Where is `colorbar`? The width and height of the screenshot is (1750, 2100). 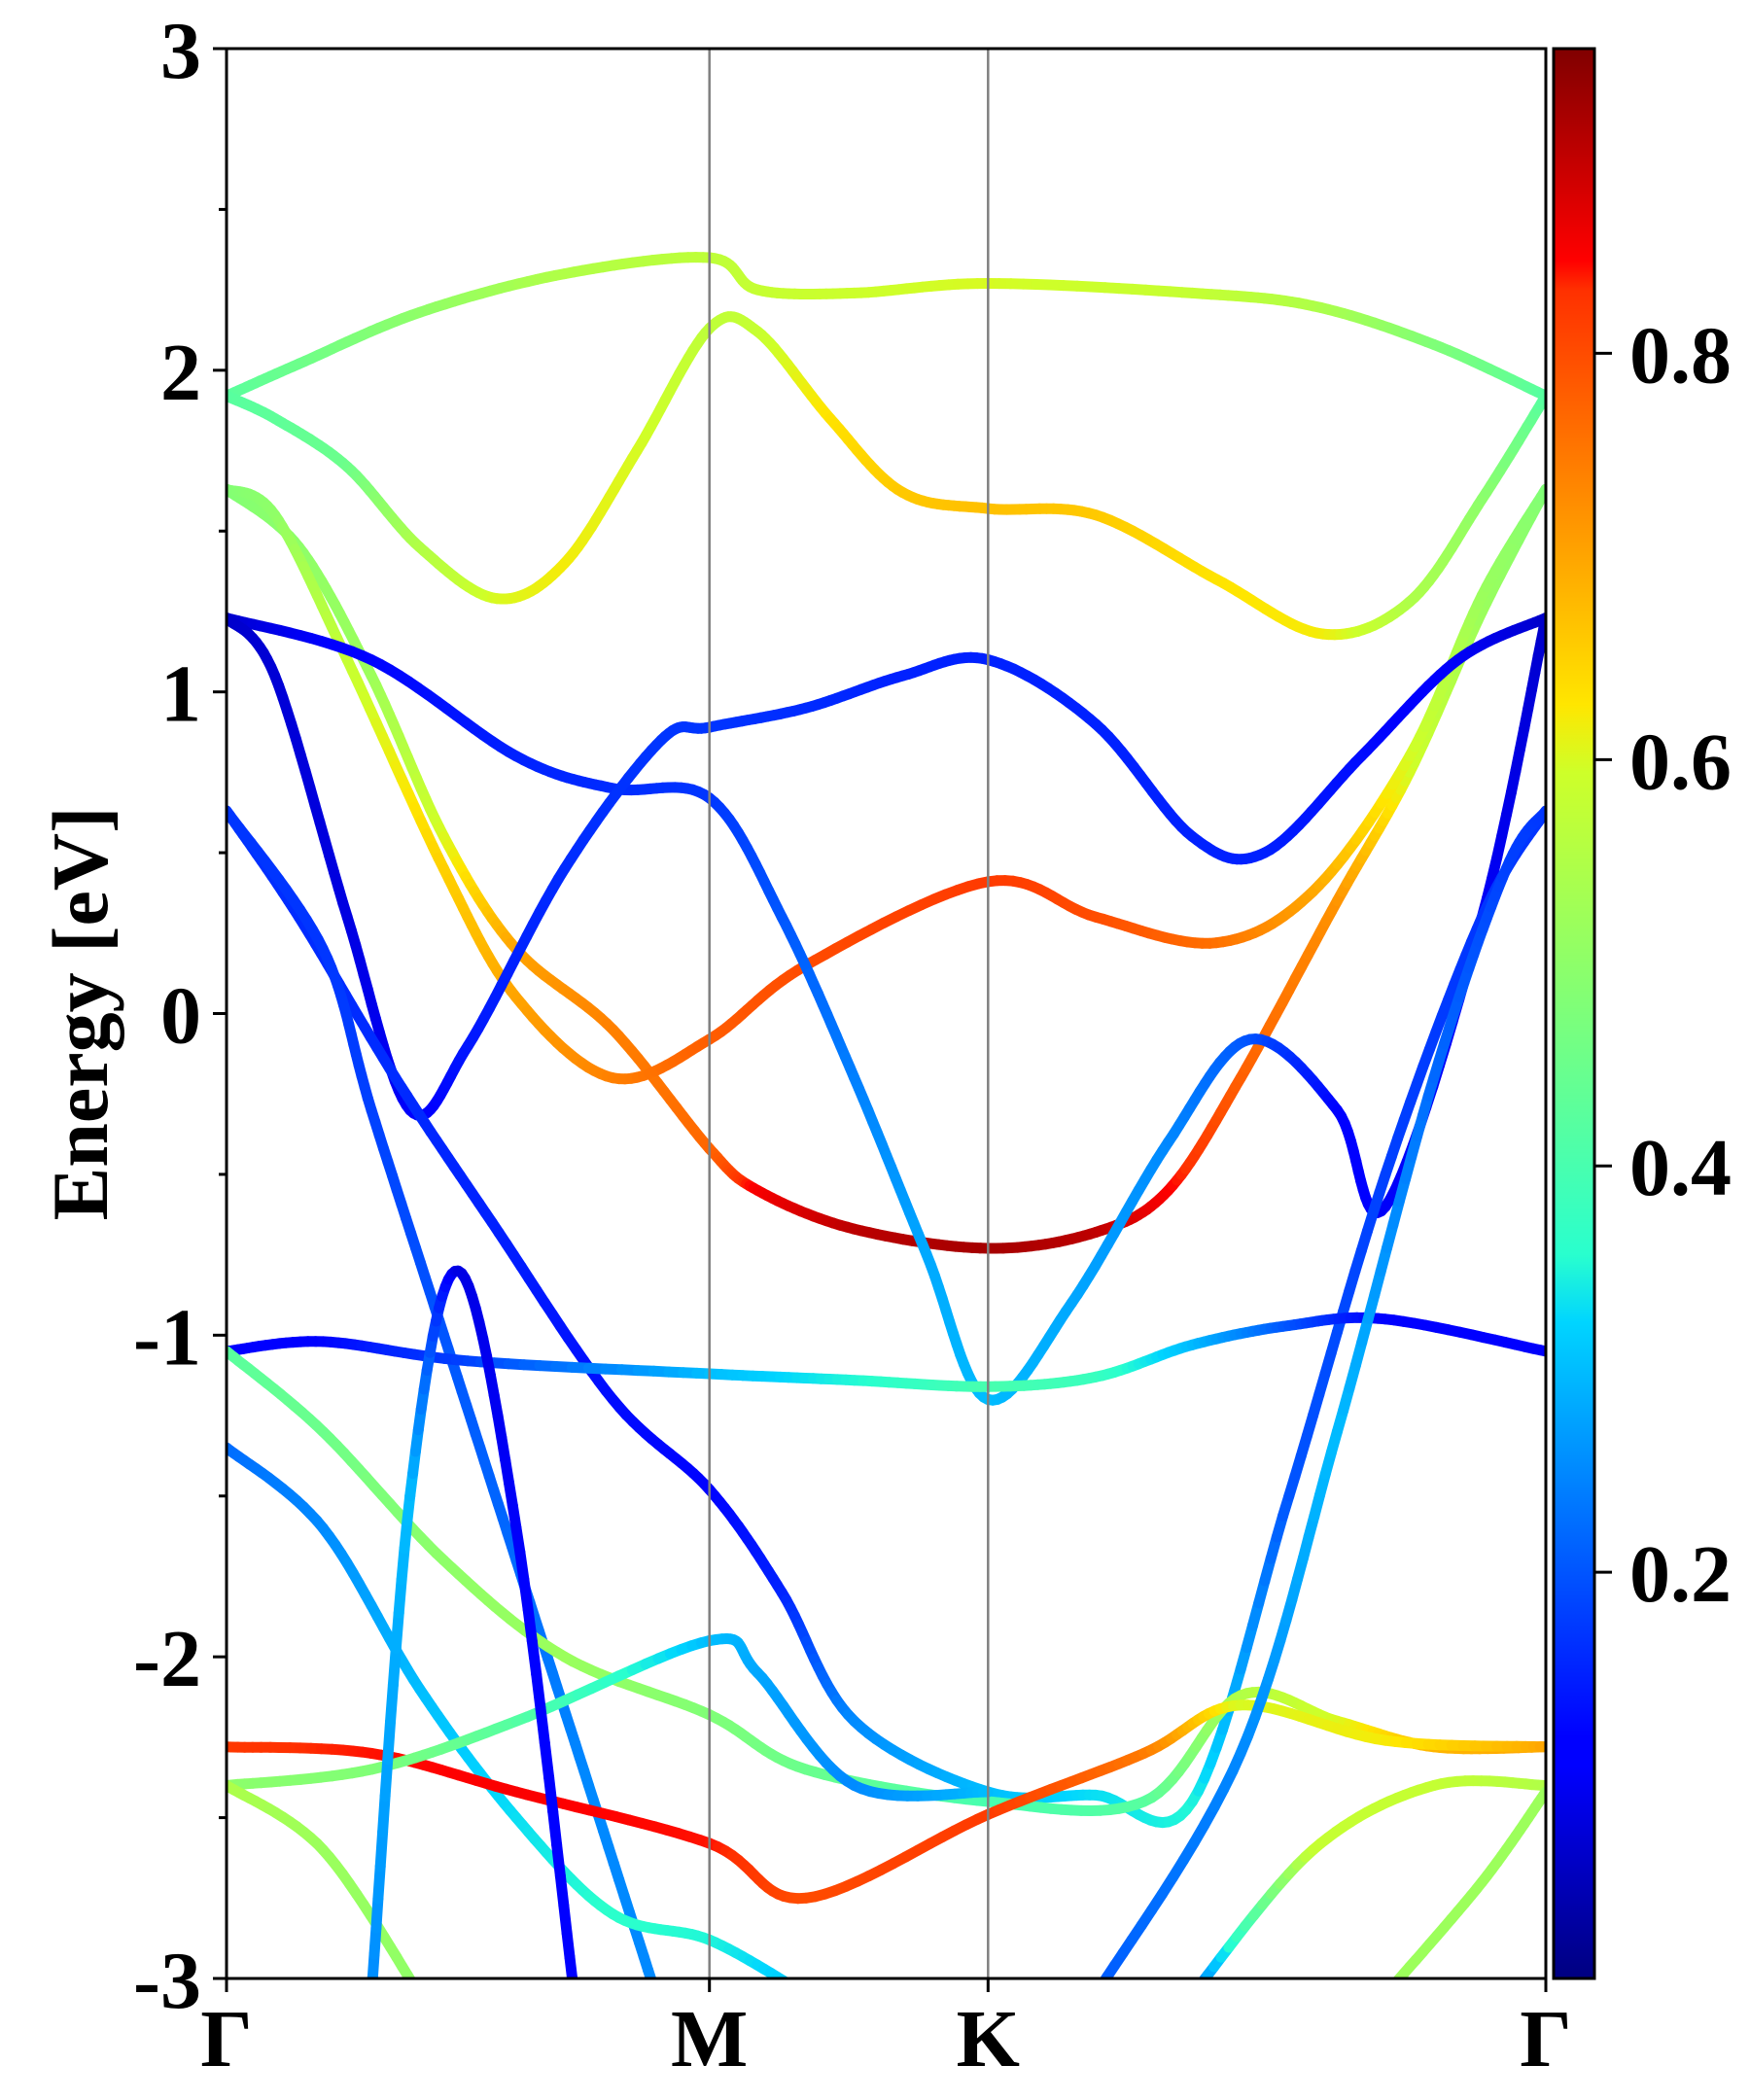
colorbar is located at coordinates (1574, 1013).